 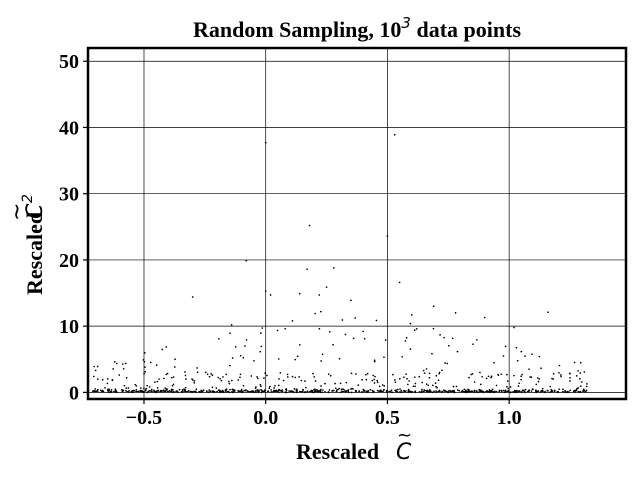 I want to click on y-axis-label-symbol: C, so click(x=35, y=211).